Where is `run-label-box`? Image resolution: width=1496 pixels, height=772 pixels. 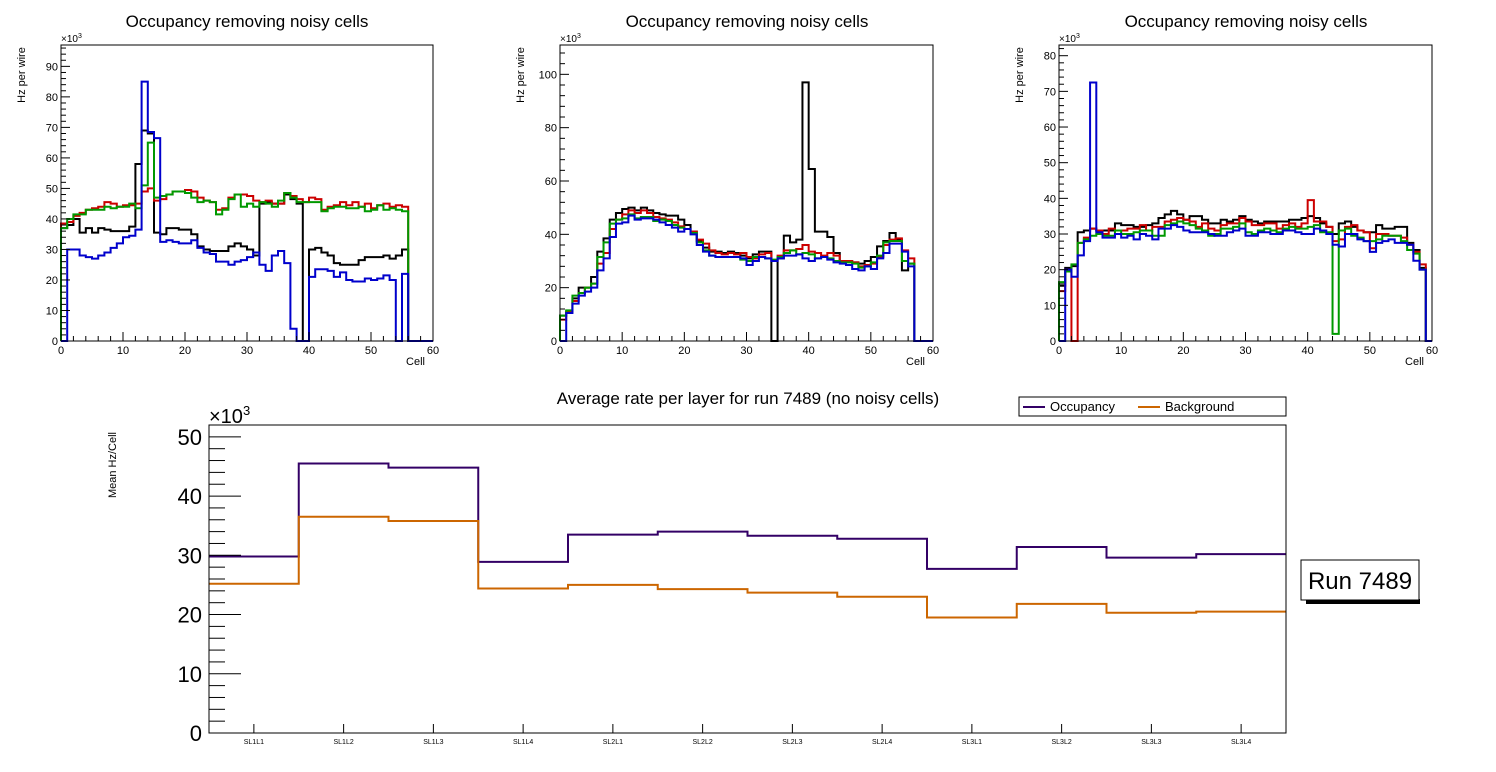
run-label-box is located at coordinates (1360, 580).